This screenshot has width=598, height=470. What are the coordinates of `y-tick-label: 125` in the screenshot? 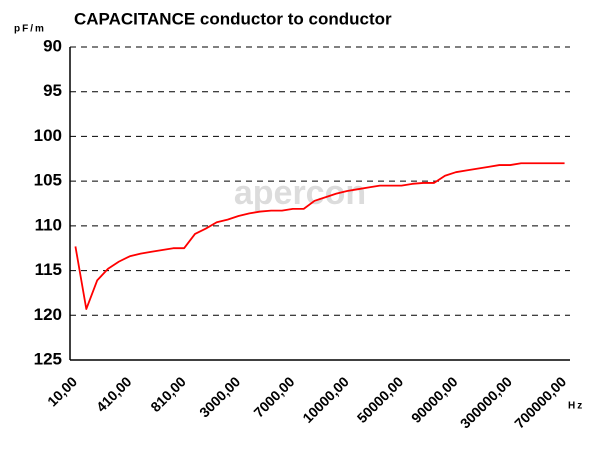 It's located at (48, 358).